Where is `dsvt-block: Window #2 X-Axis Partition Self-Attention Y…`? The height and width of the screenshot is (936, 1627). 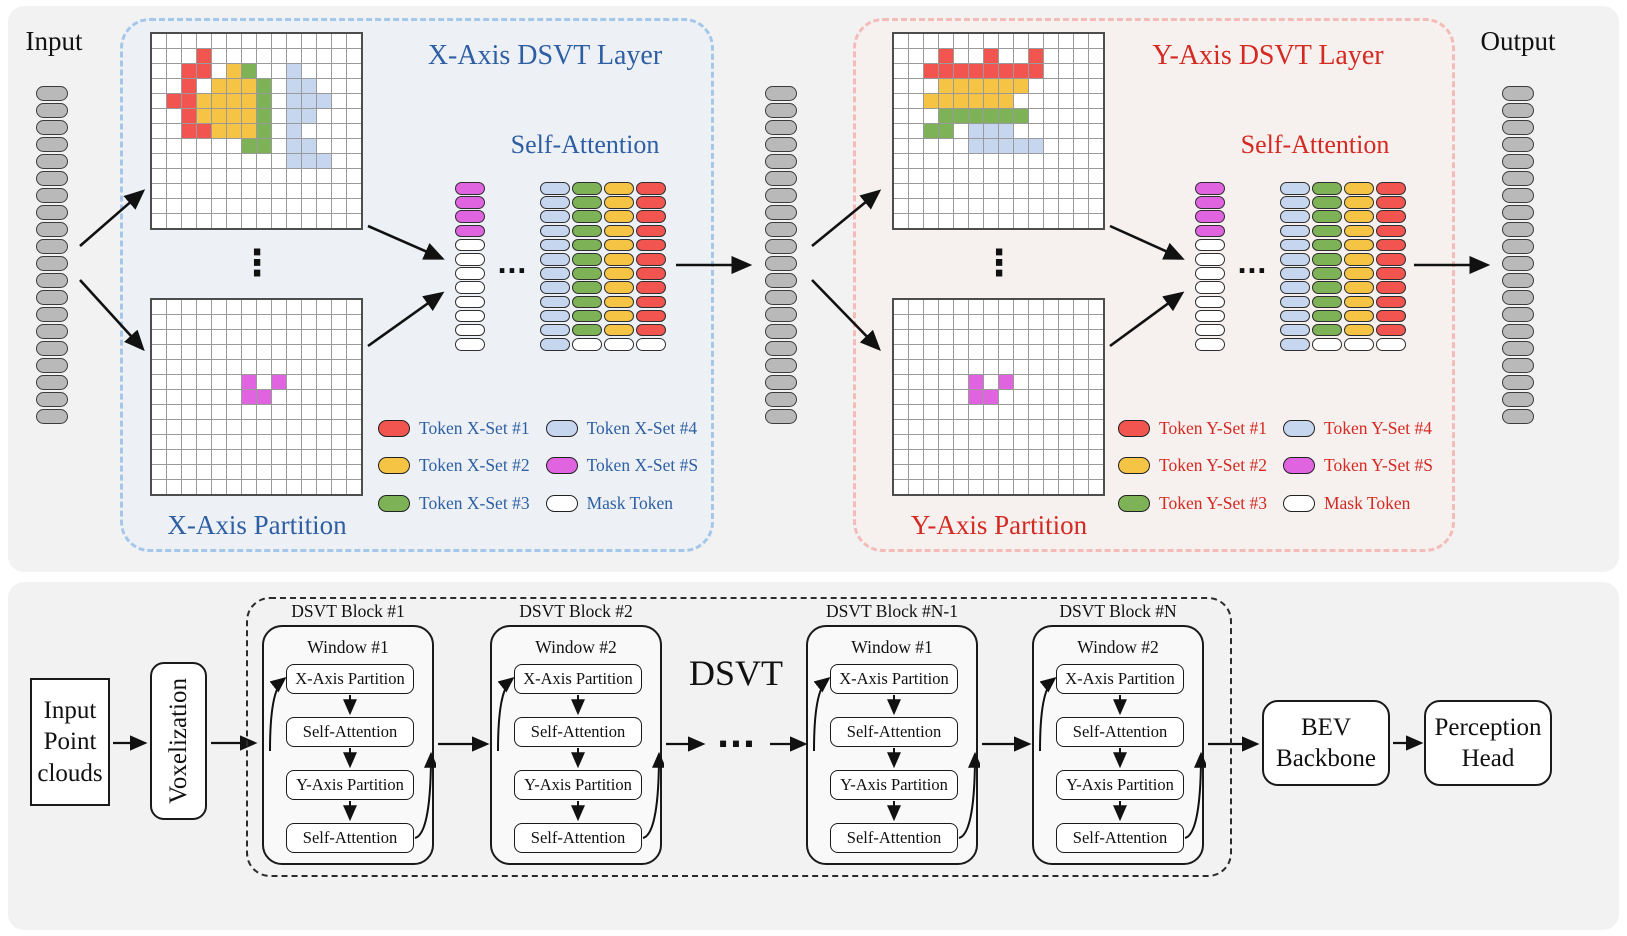 dsvt-block: Window #2 X-Axis Partition Self-Attention Y… is located at coordinates (1119, 745).